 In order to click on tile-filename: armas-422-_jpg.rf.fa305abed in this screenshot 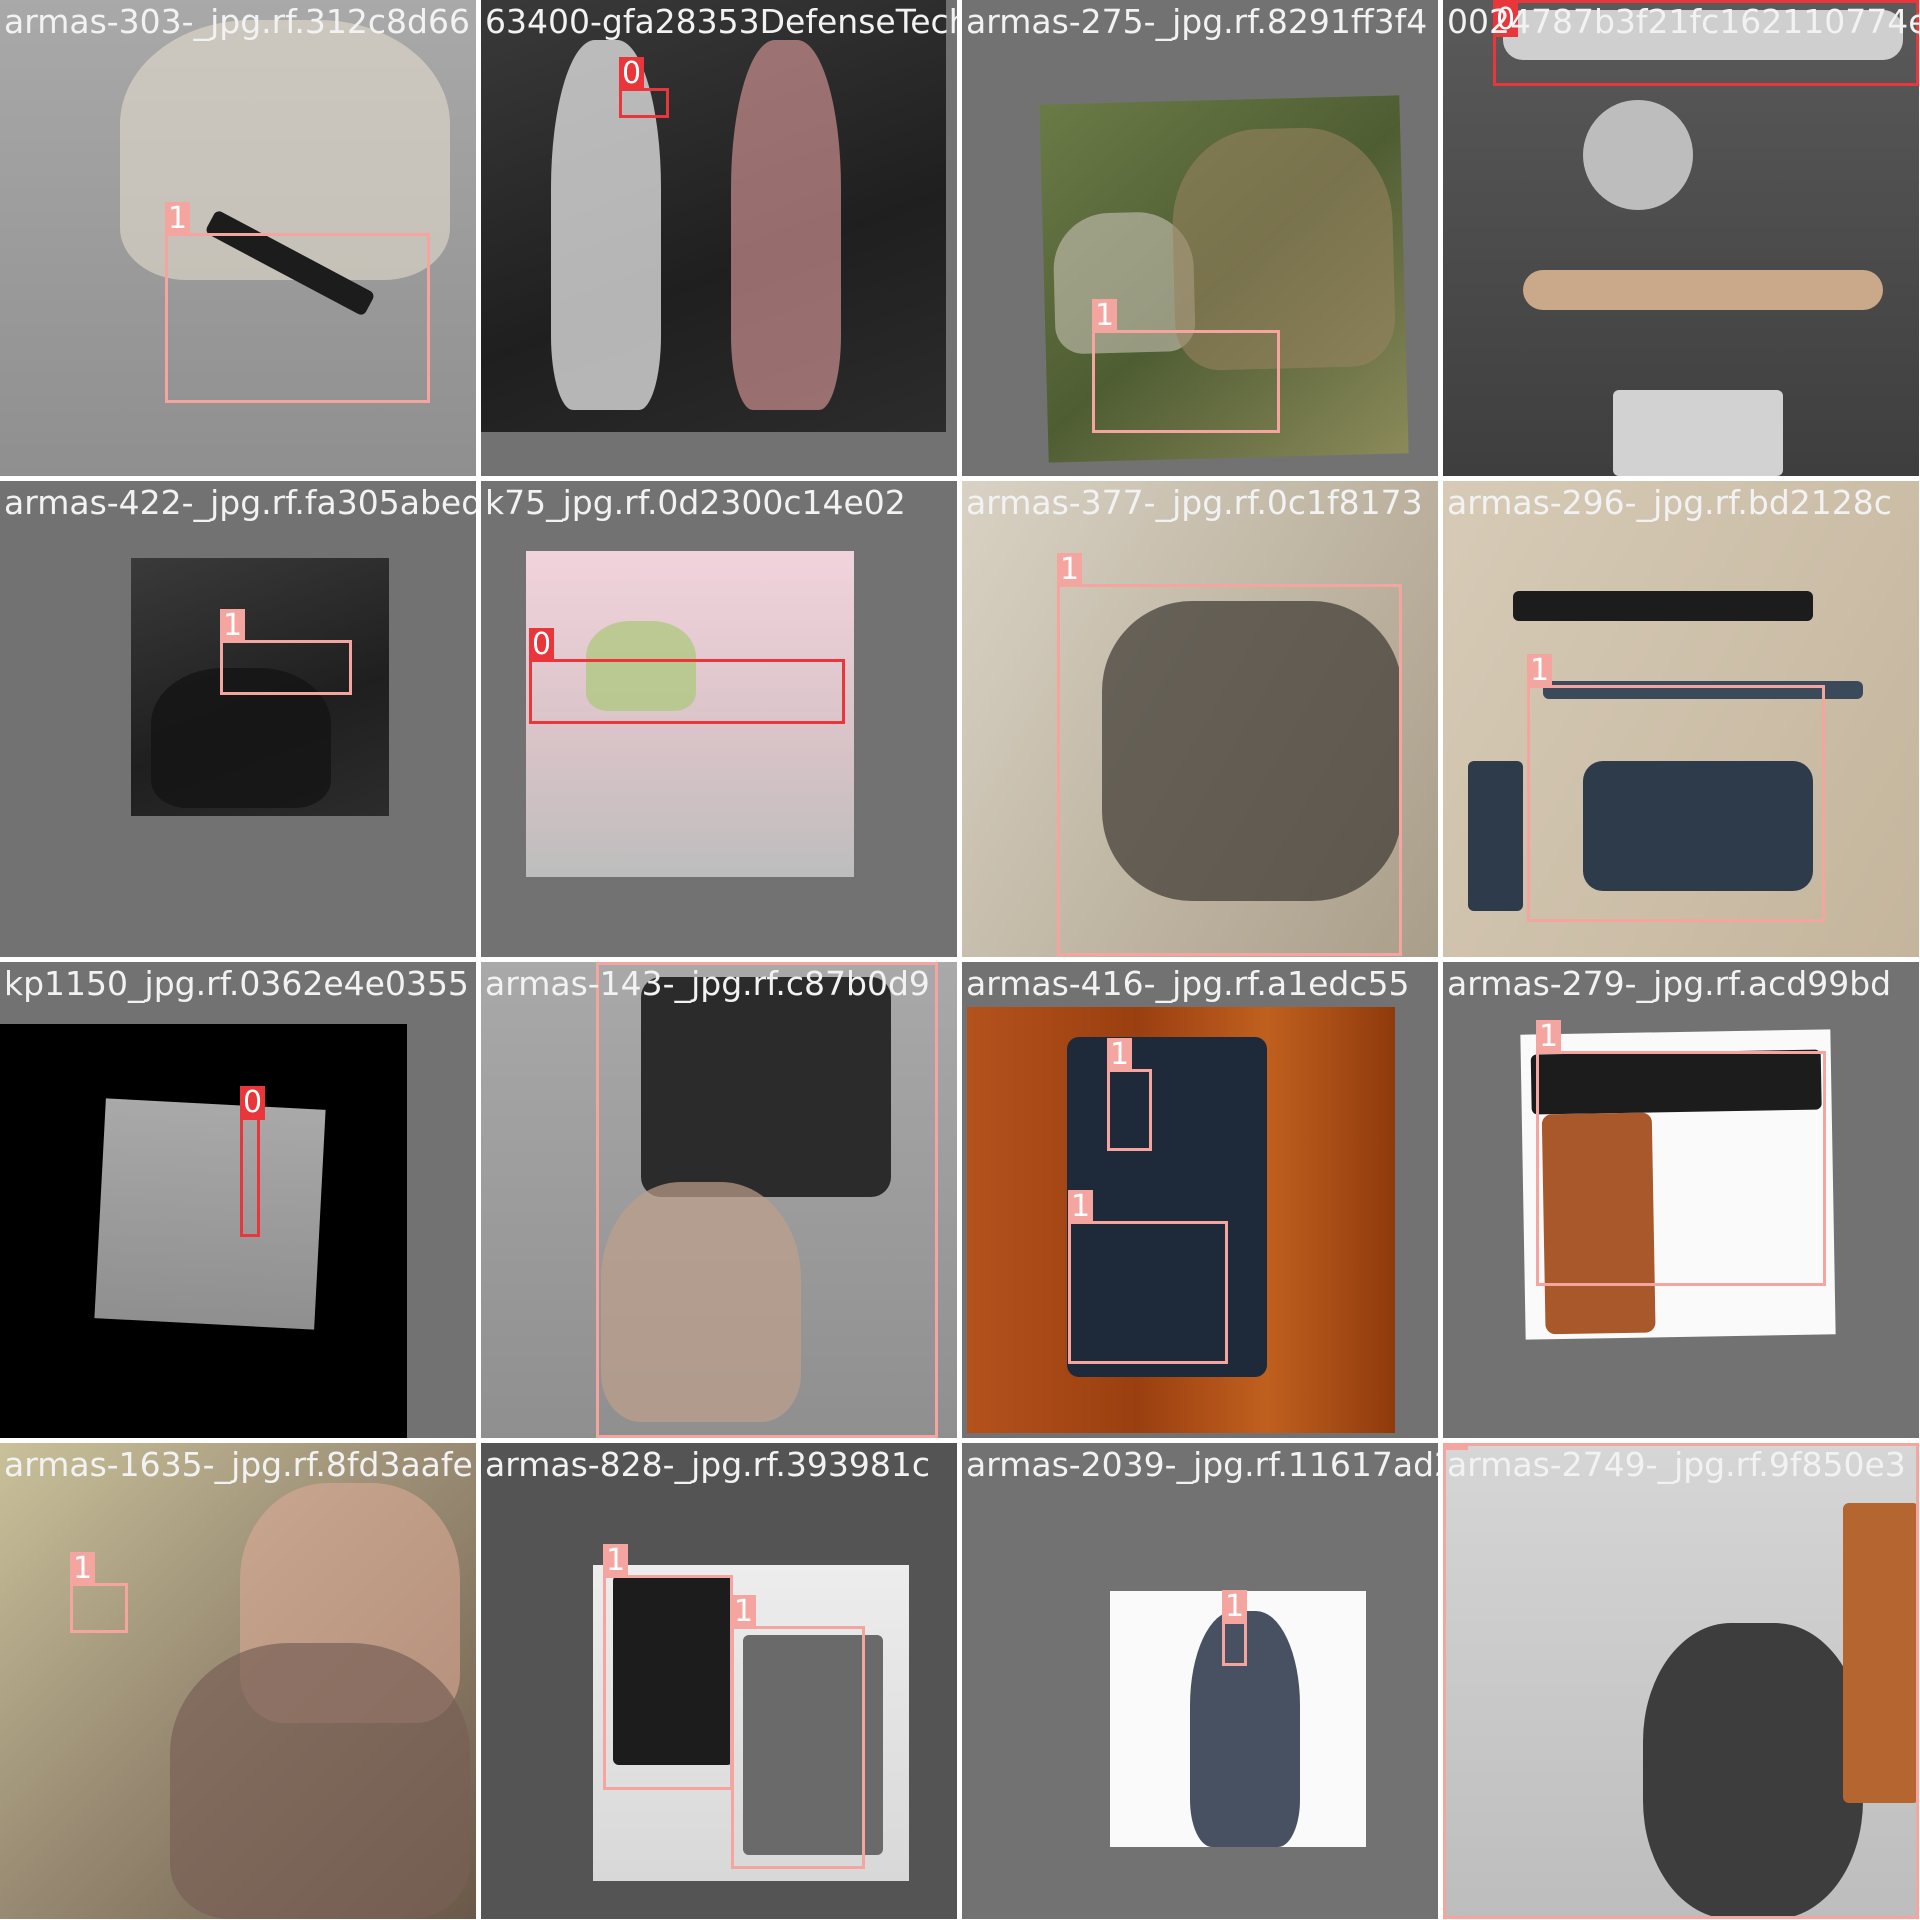, I will do `click(240, 502)`.